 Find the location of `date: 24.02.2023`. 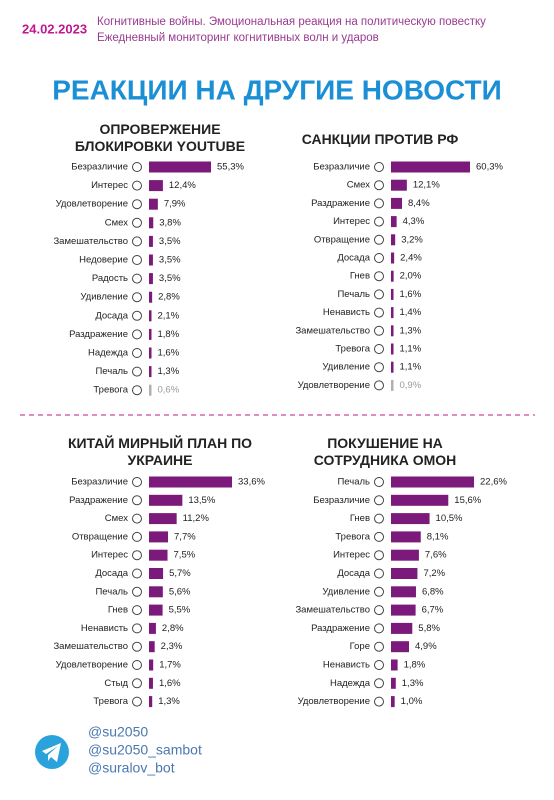

date: 24.02.2023 is located at coordinates (54, 28).